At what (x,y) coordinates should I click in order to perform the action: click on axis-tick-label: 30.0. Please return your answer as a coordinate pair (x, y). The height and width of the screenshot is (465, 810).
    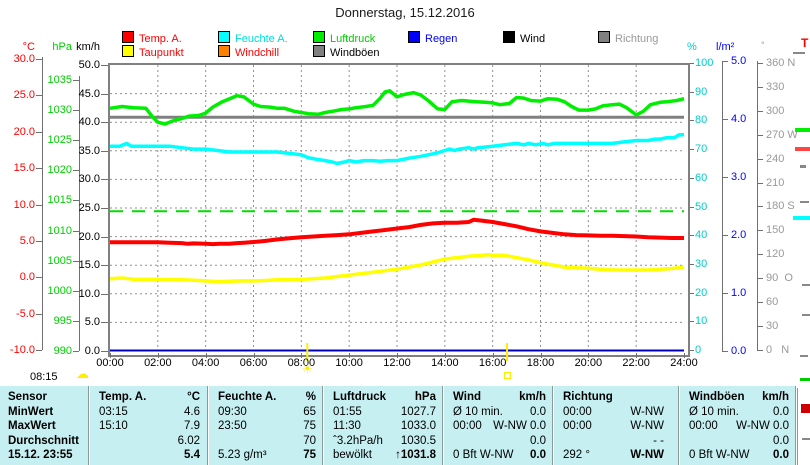
    Looking at the image, I should click on (24, 59).